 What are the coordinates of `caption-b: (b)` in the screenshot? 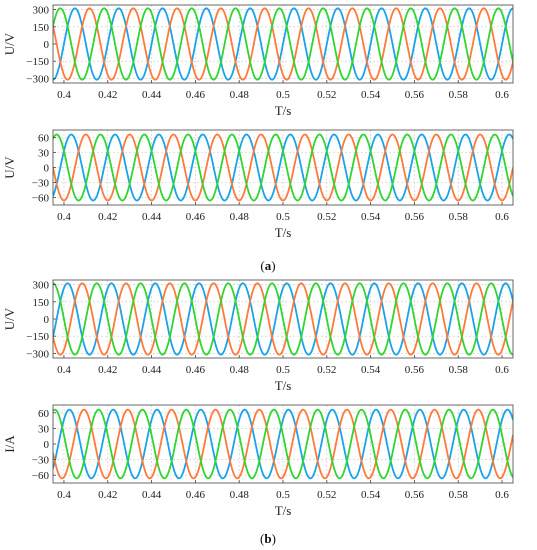 It's located at (268, 538).